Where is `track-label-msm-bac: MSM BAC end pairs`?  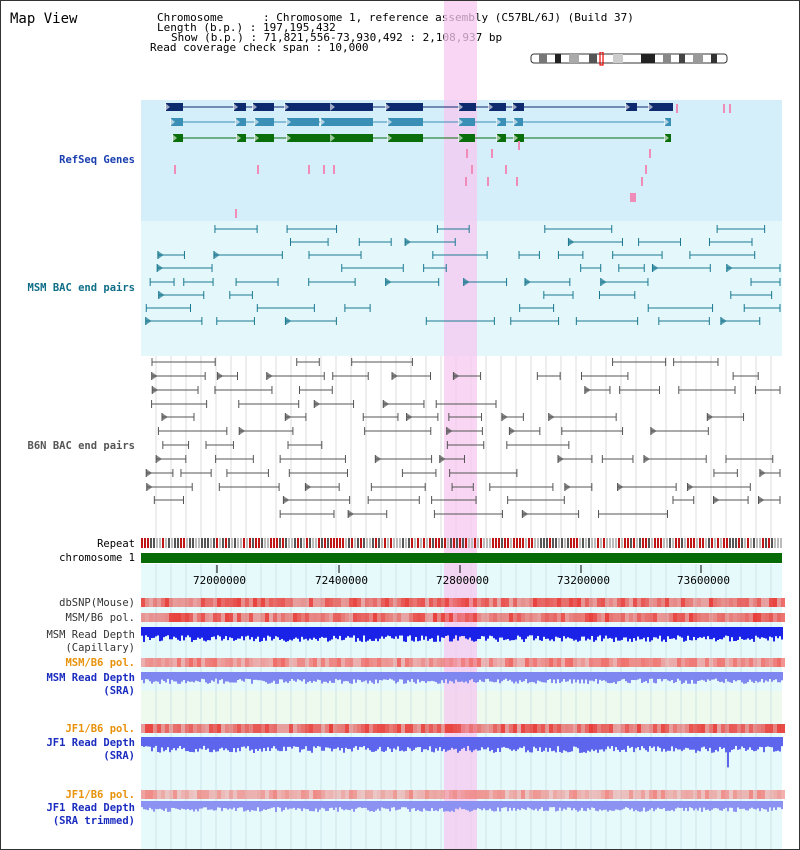 track-label-msm-bac: MSM BAC end pairs is located at coordinates (81, 288).